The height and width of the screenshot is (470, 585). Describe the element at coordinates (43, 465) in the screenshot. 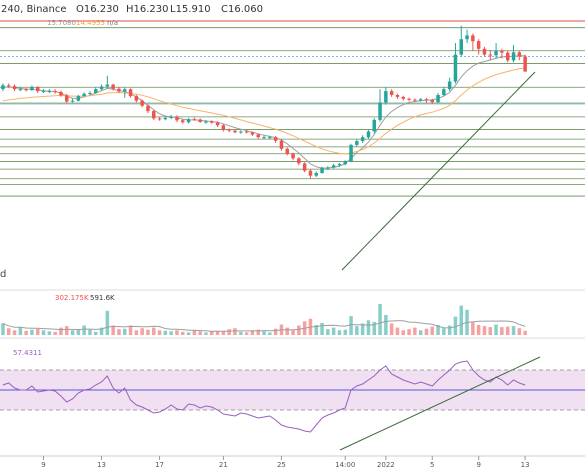

I see `x-tick-label: 9` at that location.